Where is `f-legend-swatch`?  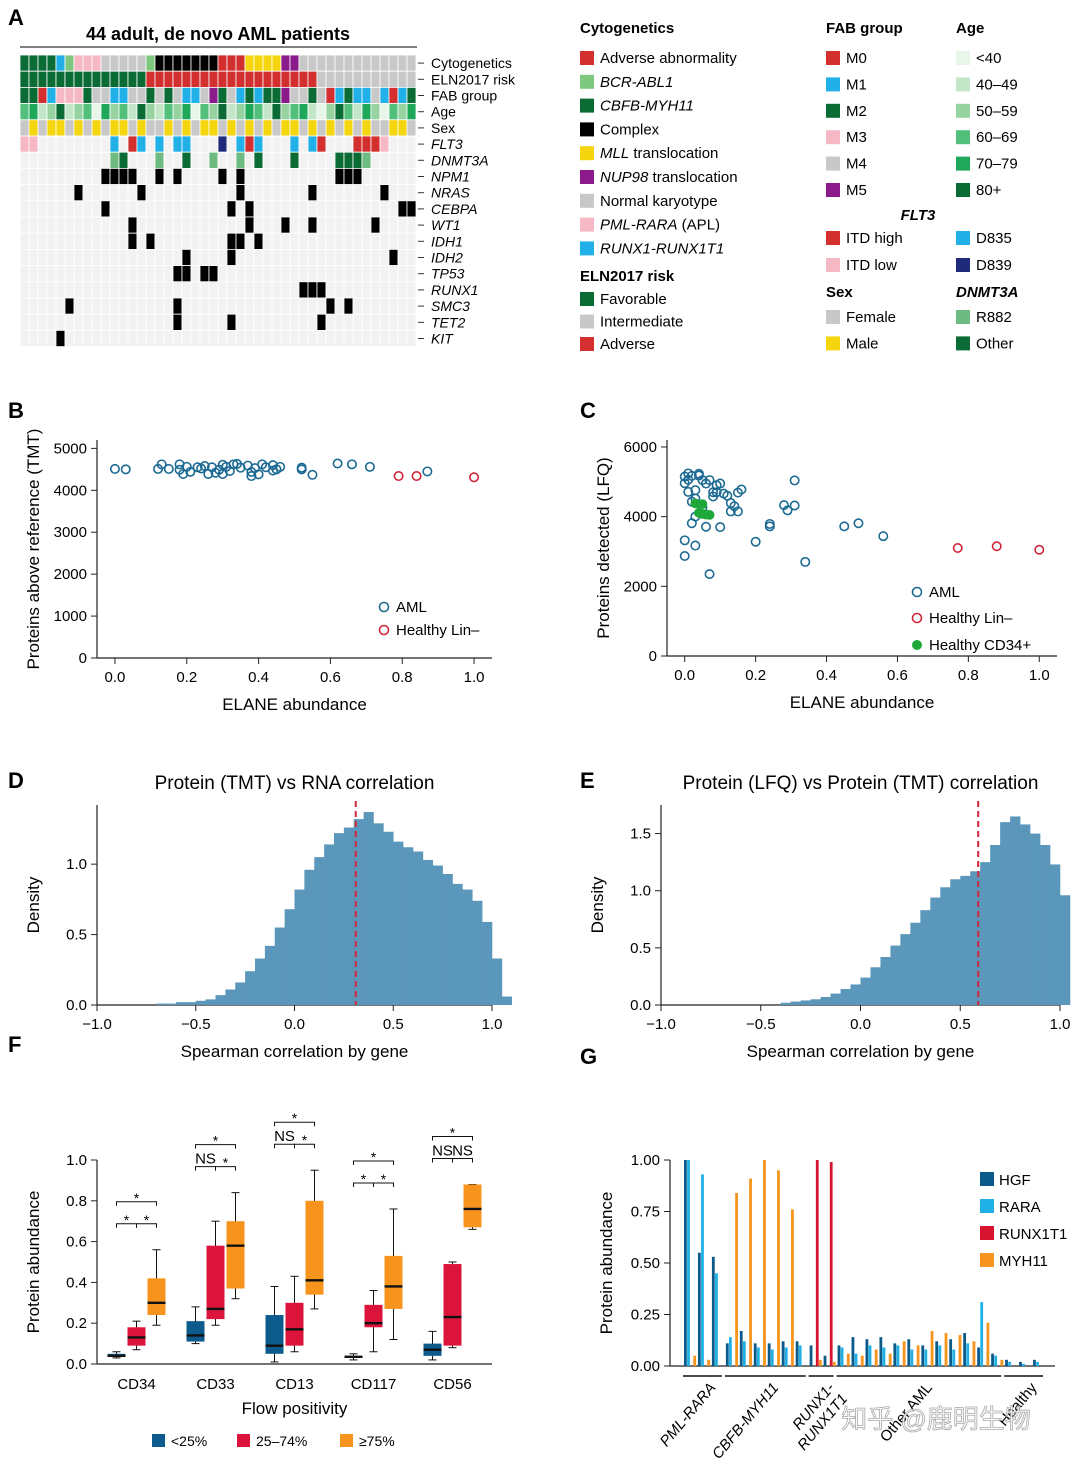
f-legend-swatch is located at coordinates (158, 1440).